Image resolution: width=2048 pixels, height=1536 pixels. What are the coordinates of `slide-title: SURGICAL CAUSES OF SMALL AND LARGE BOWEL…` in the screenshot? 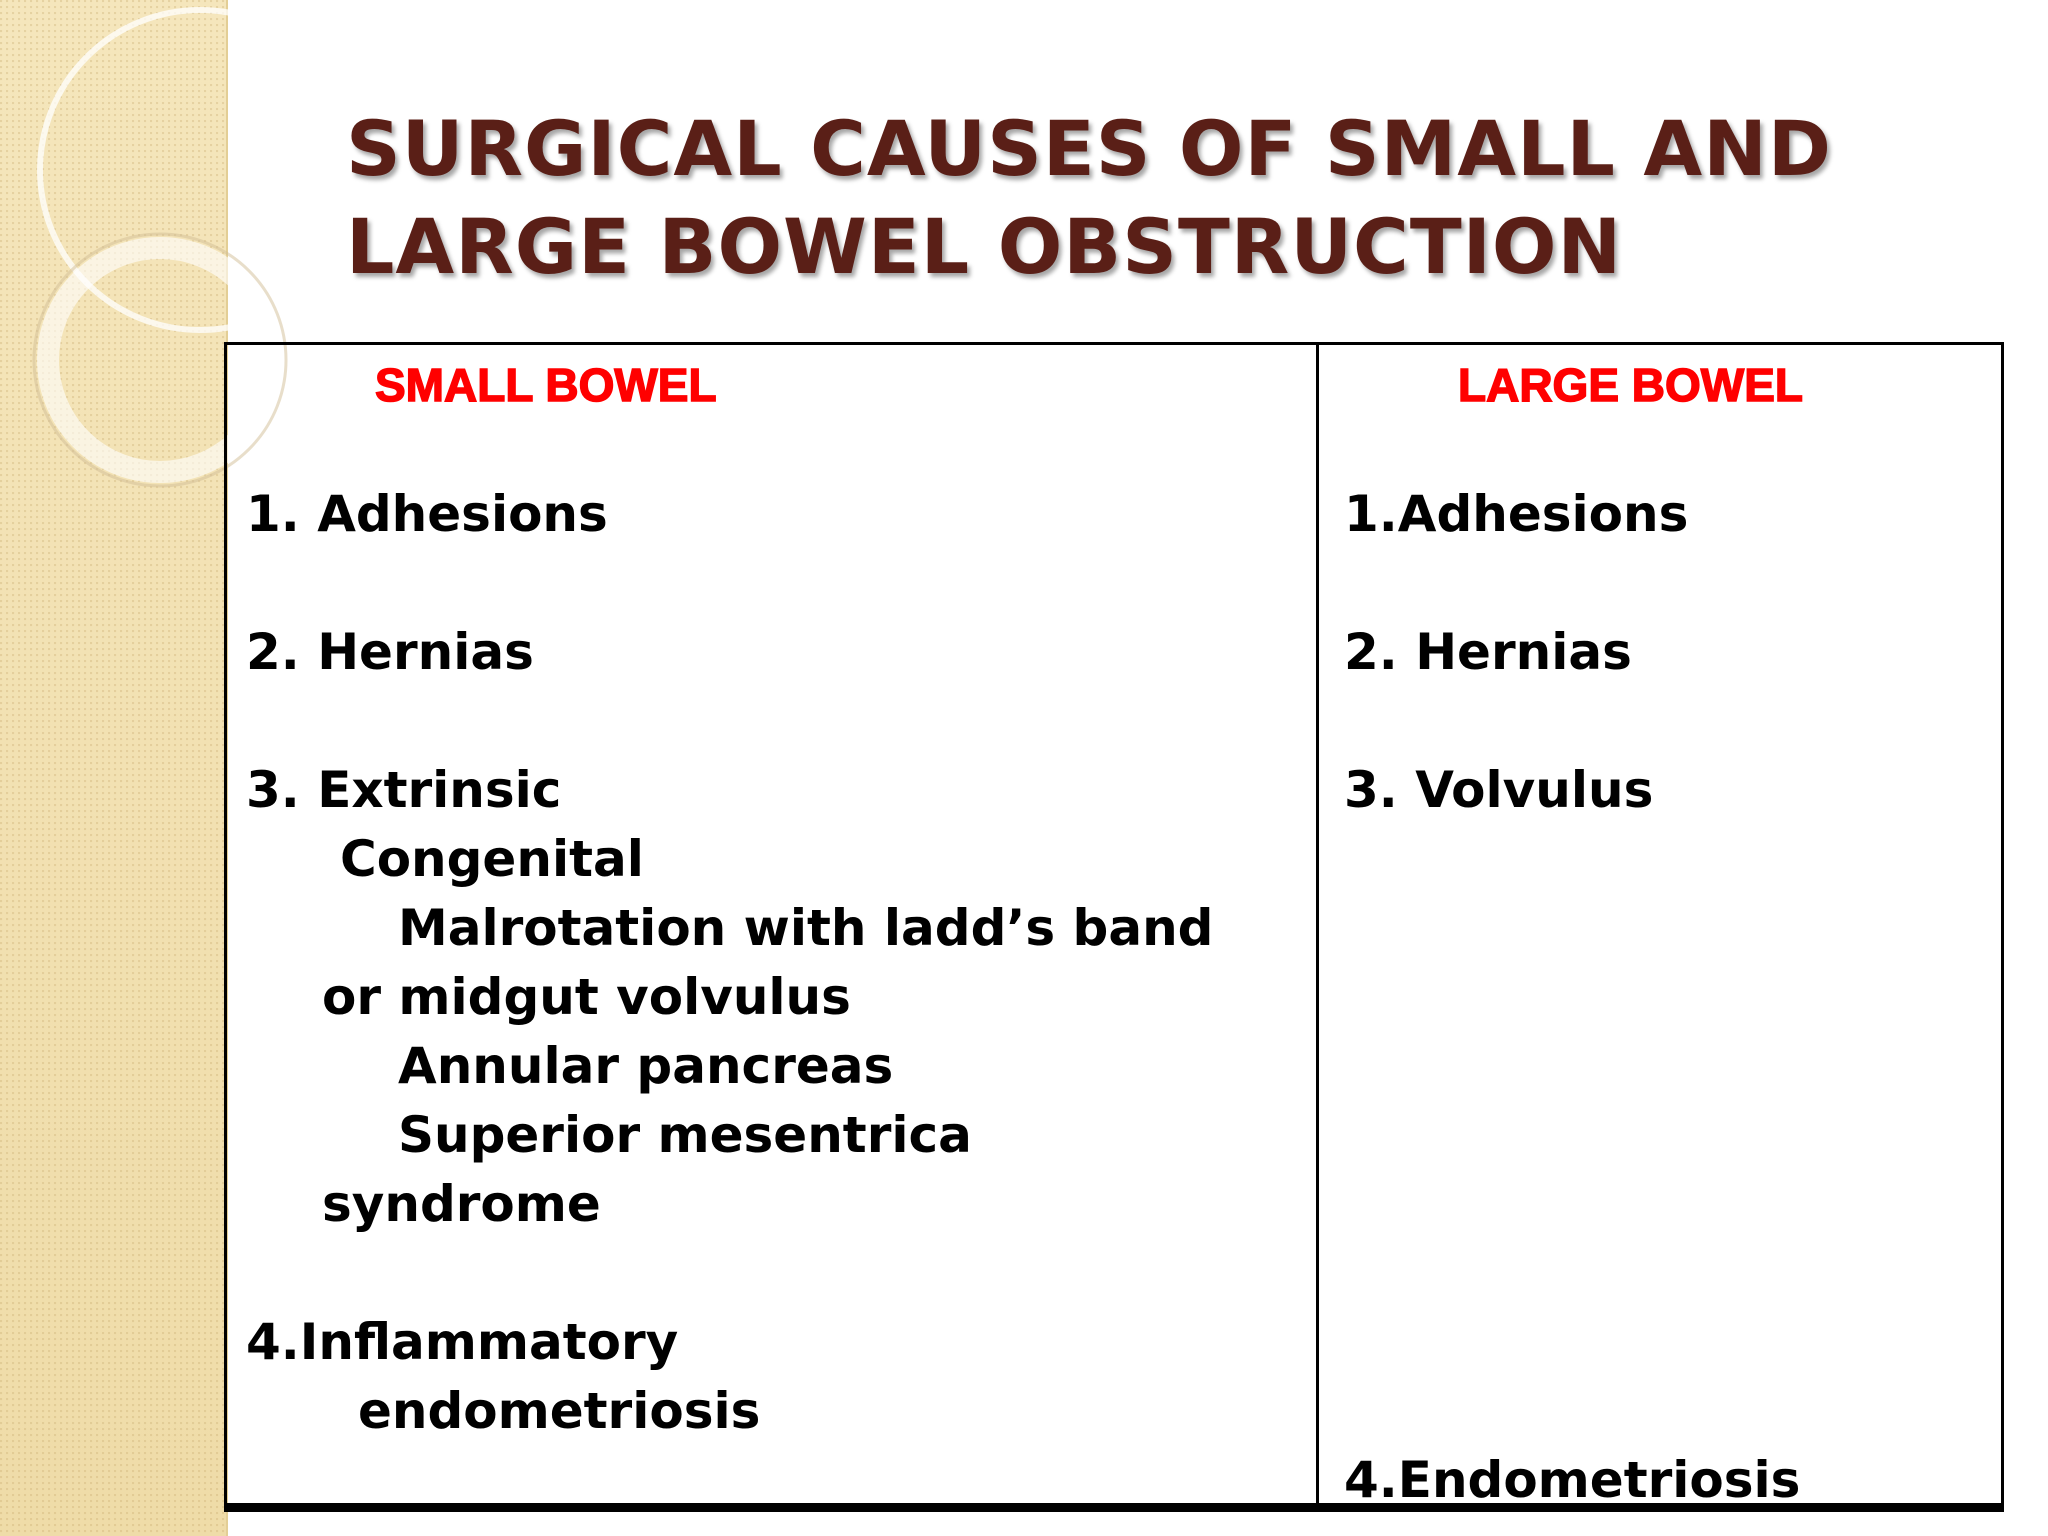 It's located at (1146, 198).